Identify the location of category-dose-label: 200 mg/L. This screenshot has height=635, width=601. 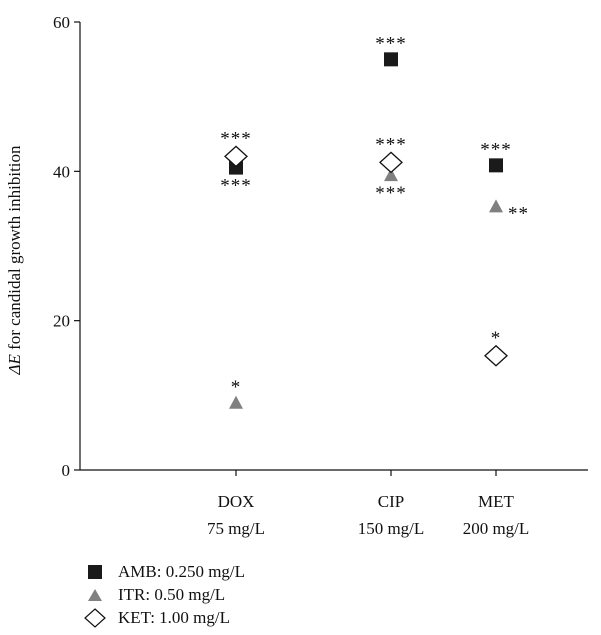
(496, 528).